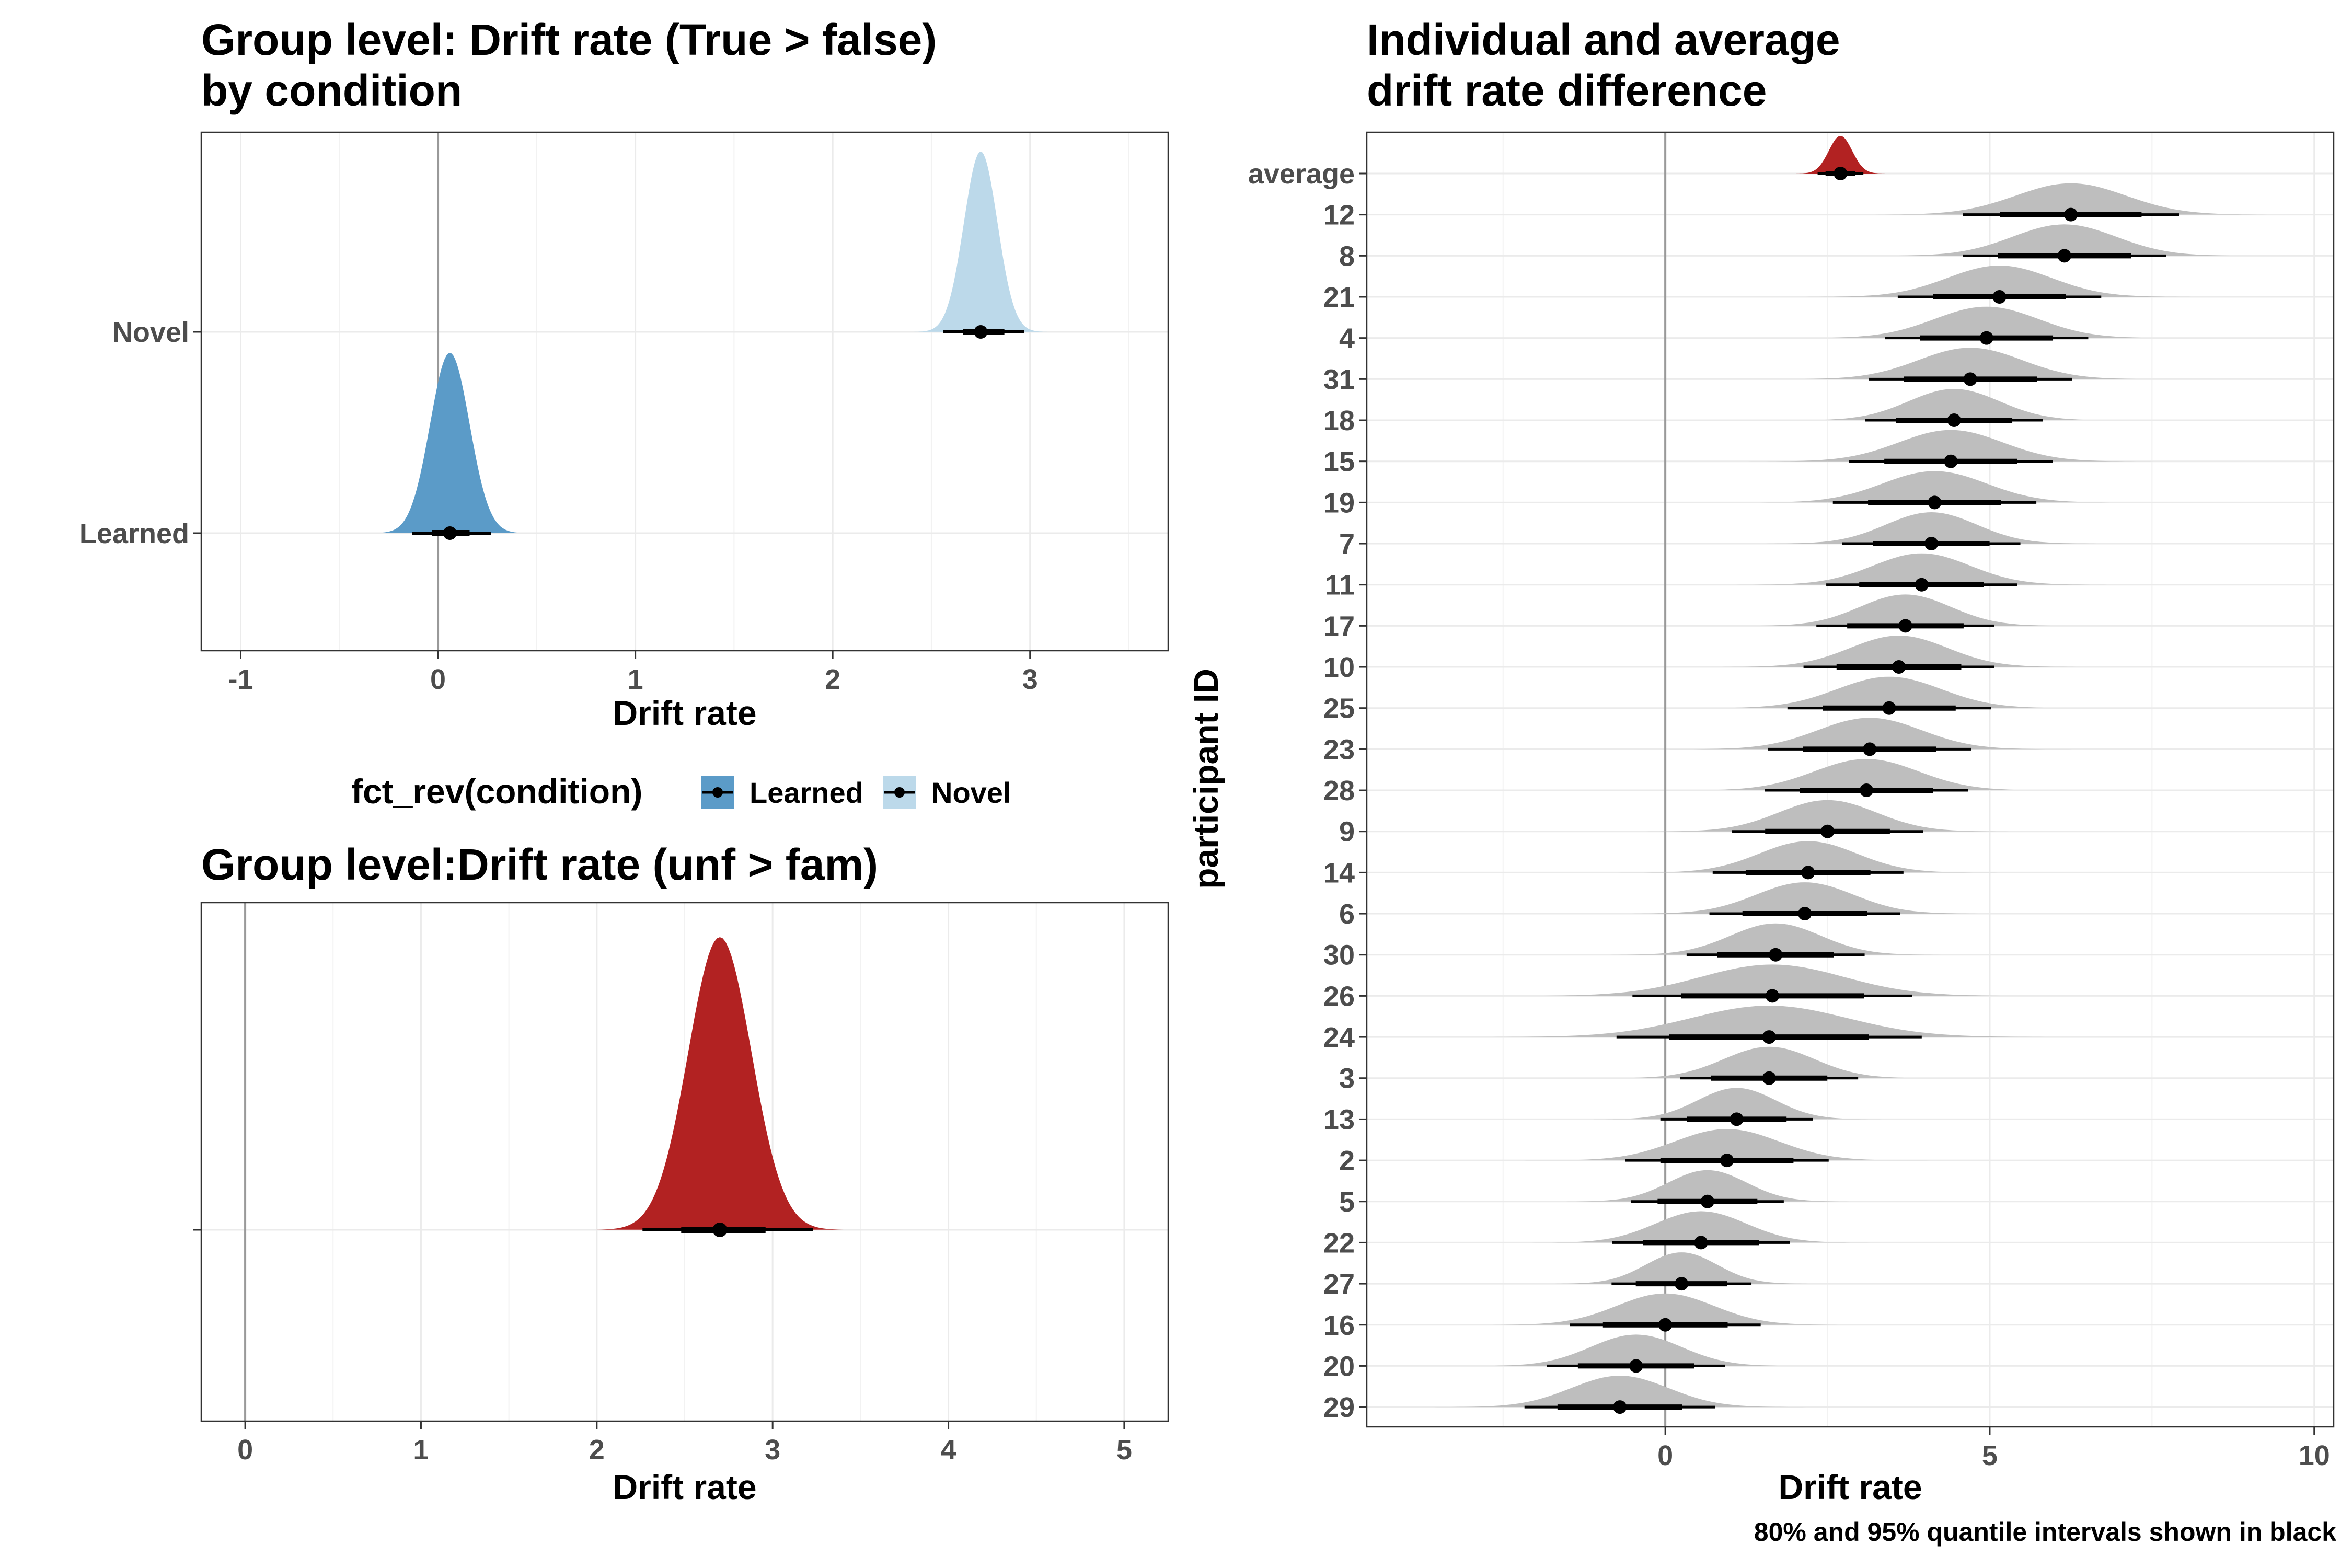 This screenshot has width=2352, height=1568. What do you see at coordinates (450, 443) in the screenshot?
I see `density-learned` at bounding box center [450, 443].